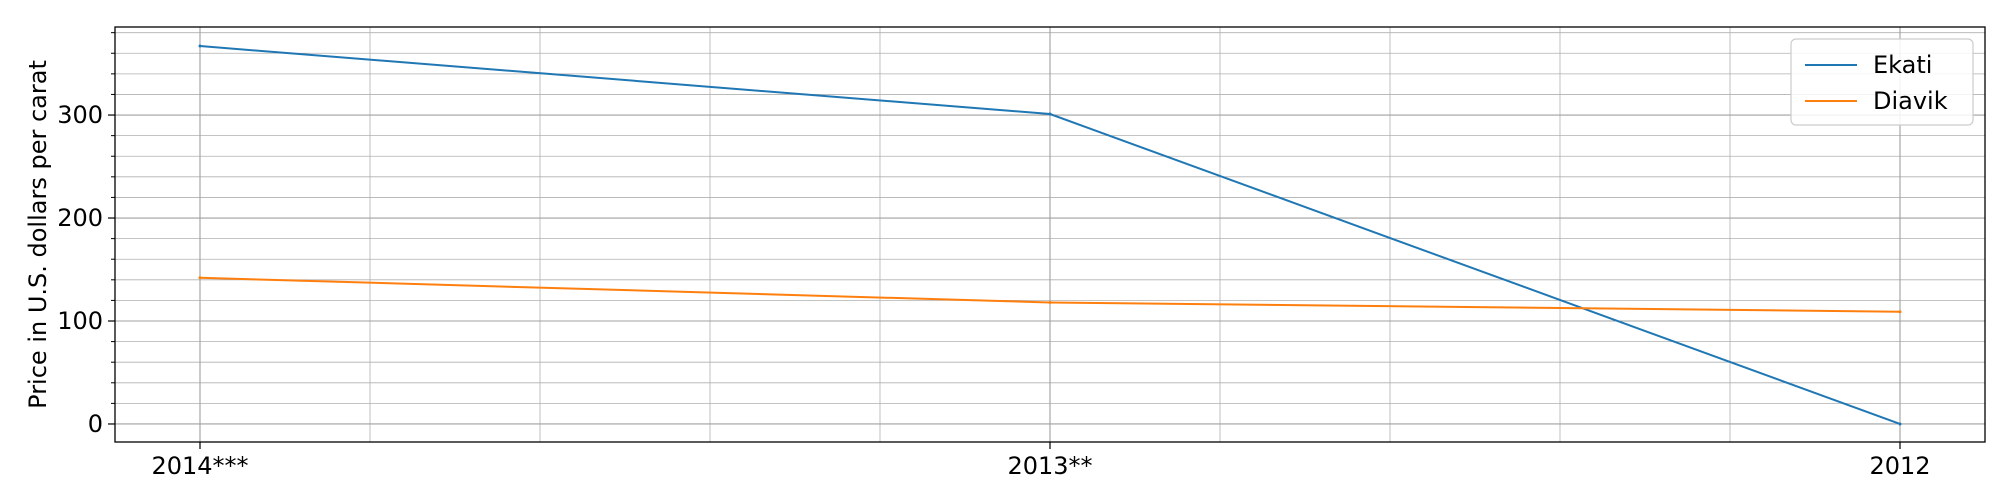  Describe the element at coordinates (1049, 466) in the screenshot. I see `x-tick-label: 2013**` at that location.